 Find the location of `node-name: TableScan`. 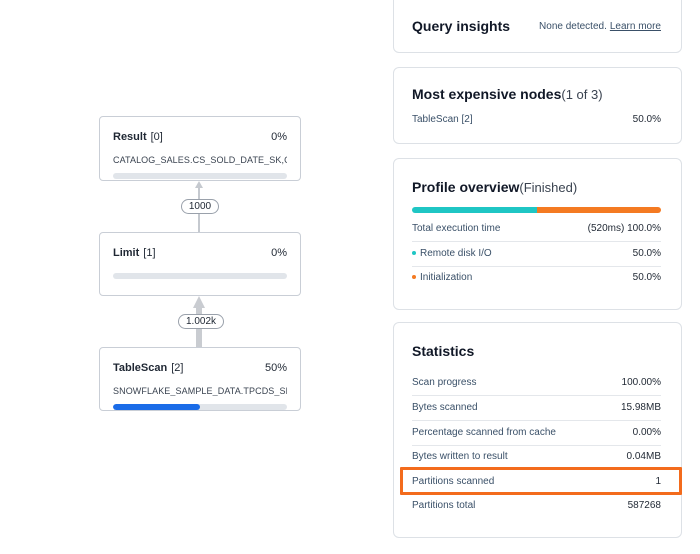

node-name: TableScan is located at coordinates (140, 368).